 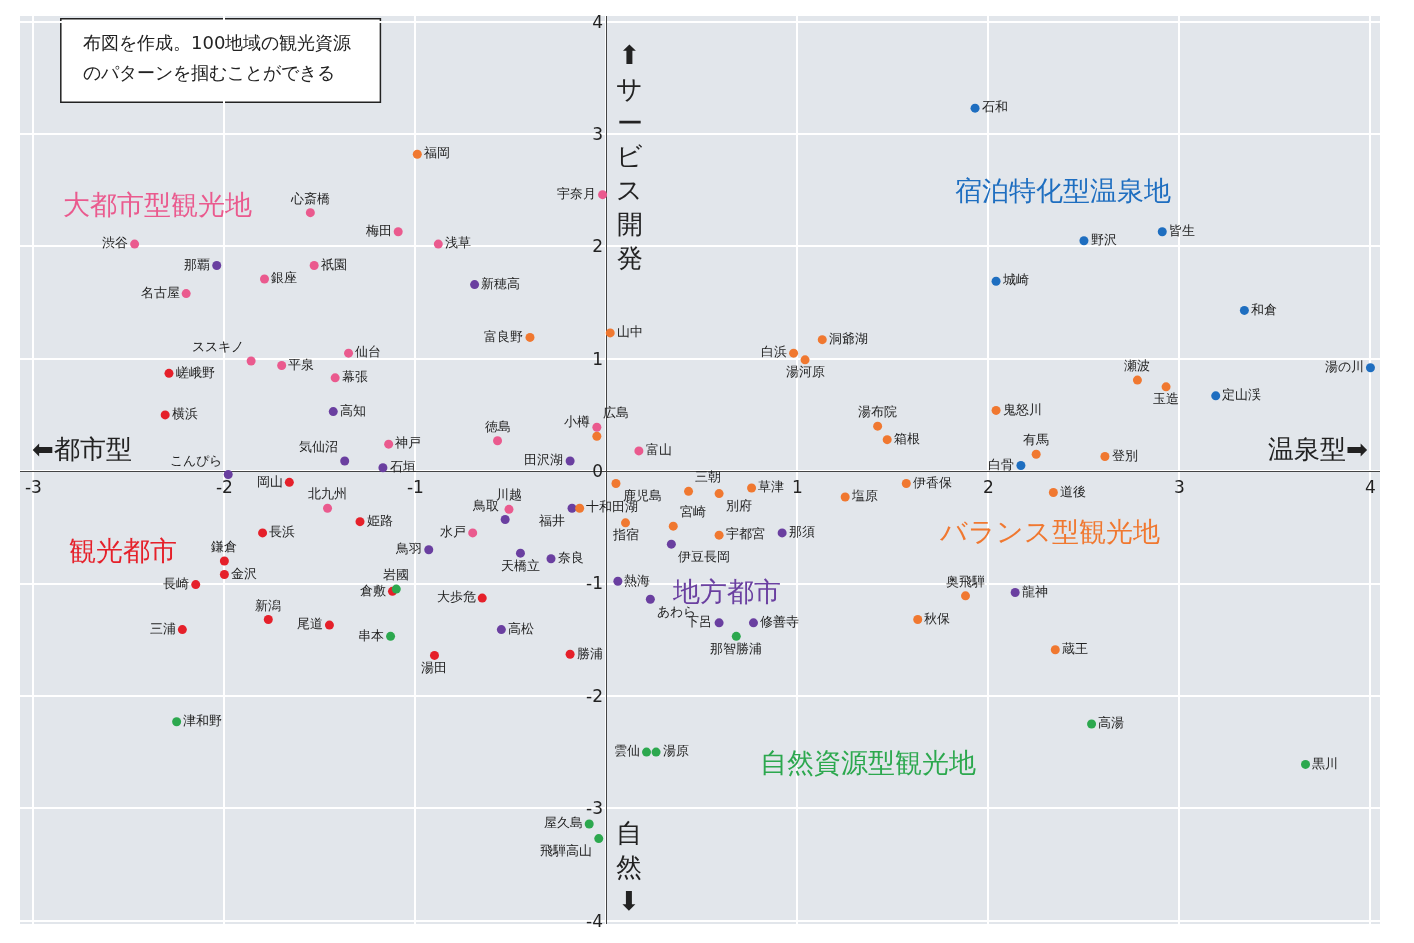 I want to click on data-label: こんぴら, so click(x=195, y=460).